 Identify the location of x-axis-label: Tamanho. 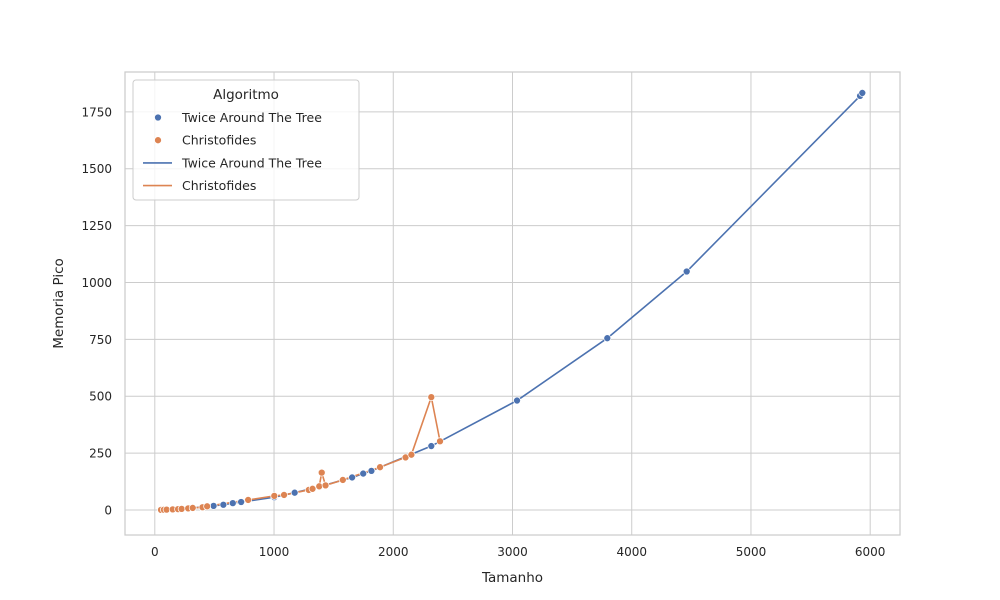
(512, 578).